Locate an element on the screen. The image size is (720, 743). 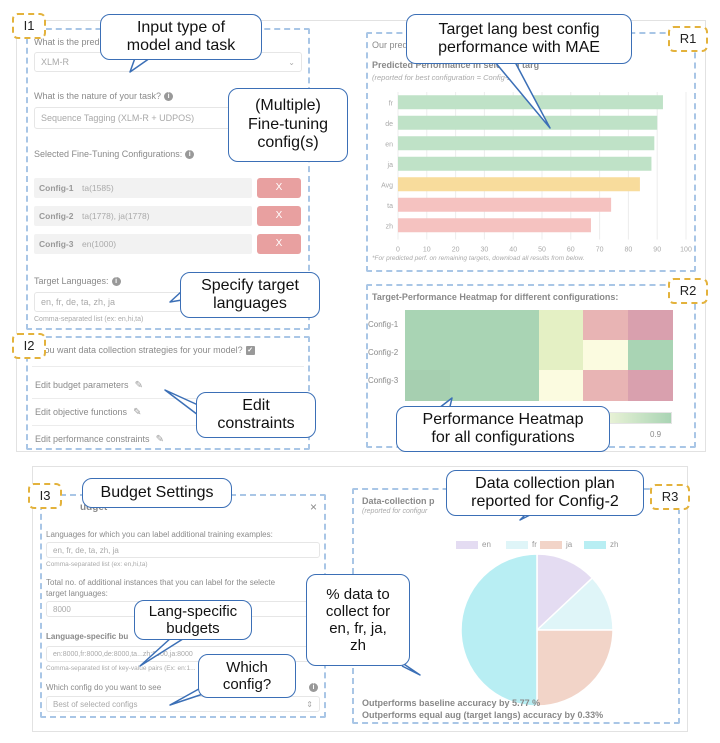
performance-bar-chart: 0 10 20 30 40 50 60 70 80 90 100 fr de en ja Avg ta zh is located at coordinates (536, 172).